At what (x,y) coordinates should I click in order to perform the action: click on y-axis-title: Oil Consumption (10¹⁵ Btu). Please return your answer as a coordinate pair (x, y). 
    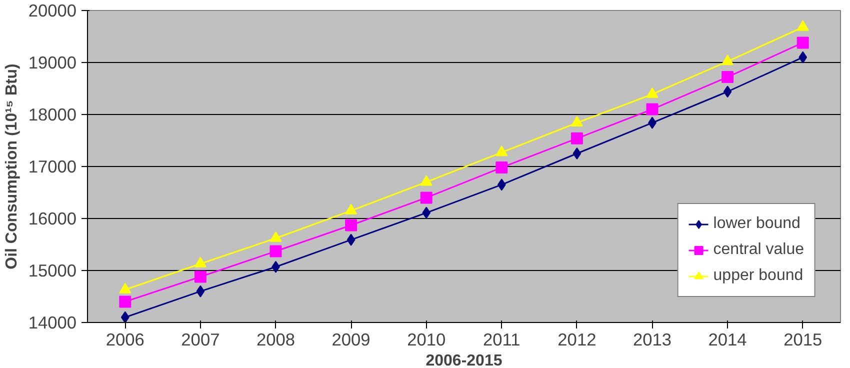
    Looking at the image, I should click on (11, 167).